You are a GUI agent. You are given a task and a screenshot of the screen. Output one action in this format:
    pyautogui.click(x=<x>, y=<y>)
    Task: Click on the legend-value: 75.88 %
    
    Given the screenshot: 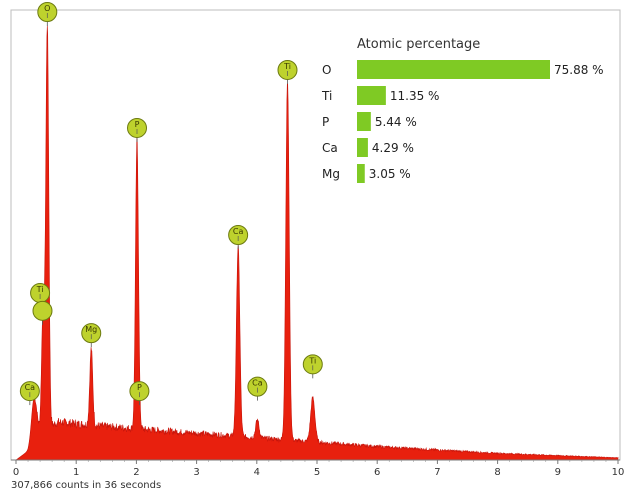 What is the action you would take?
    pyautogui.click(x=579, y=70)
    